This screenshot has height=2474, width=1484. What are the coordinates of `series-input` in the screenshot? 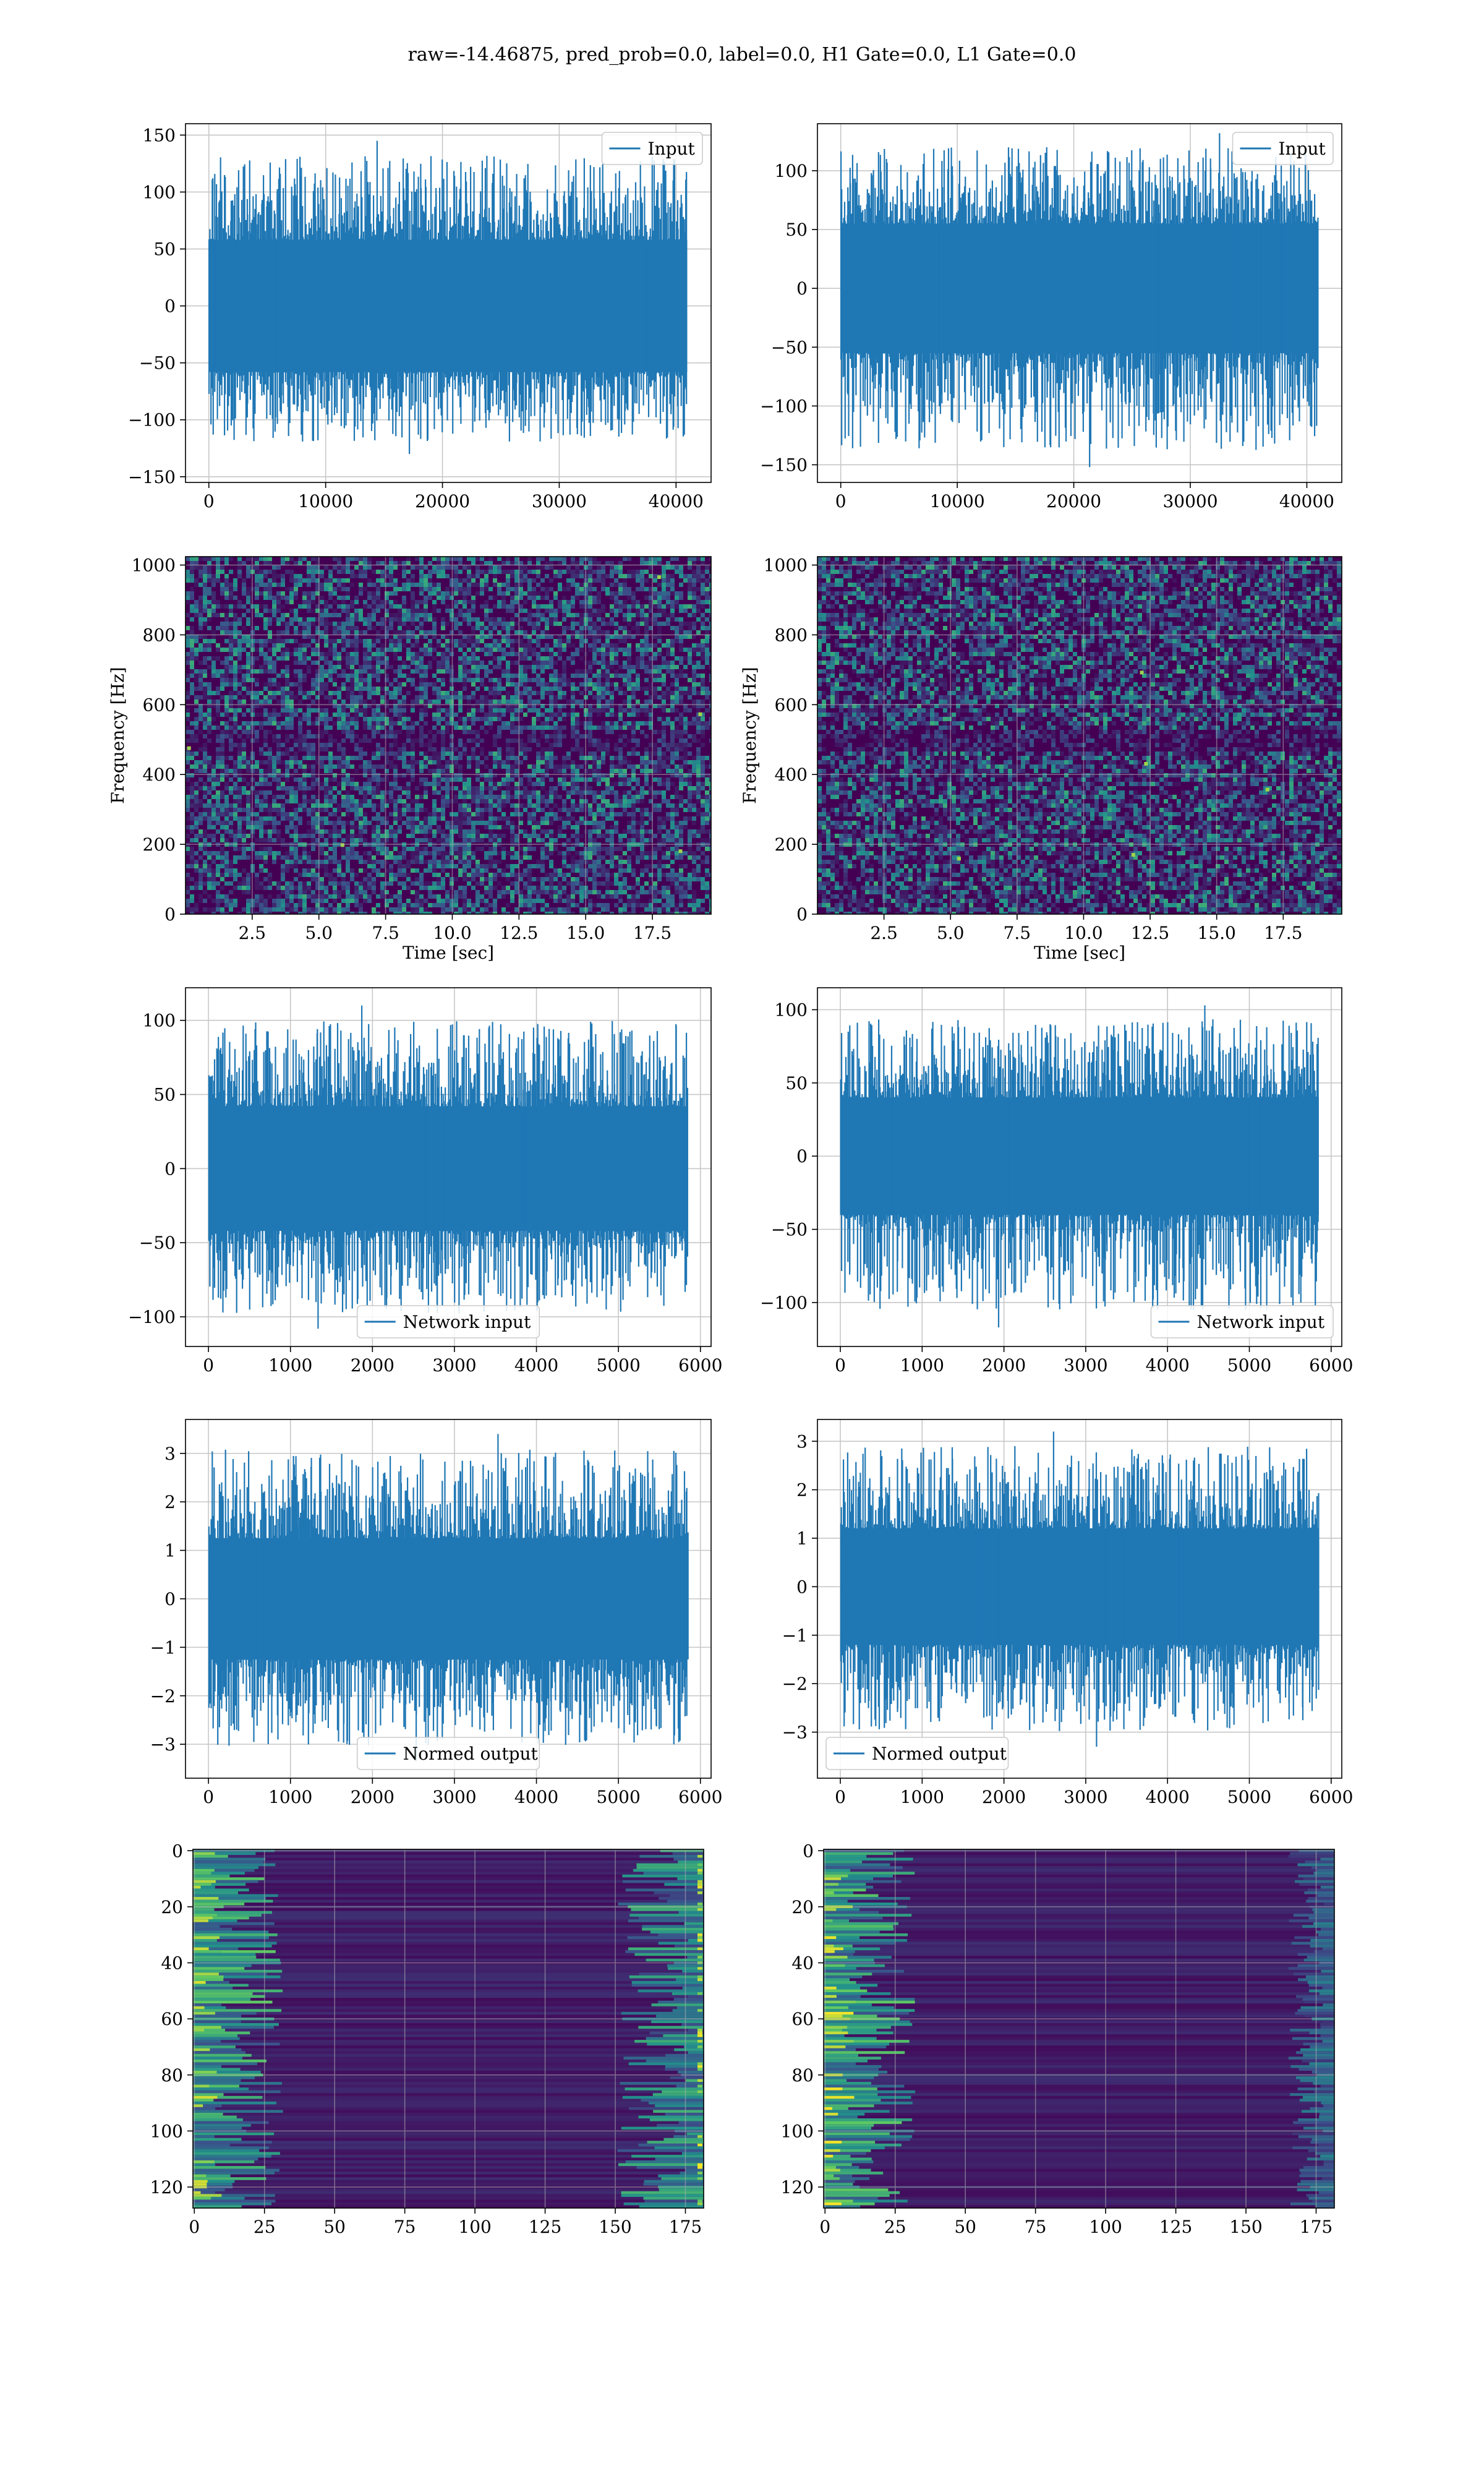 It's located at (448, 297).